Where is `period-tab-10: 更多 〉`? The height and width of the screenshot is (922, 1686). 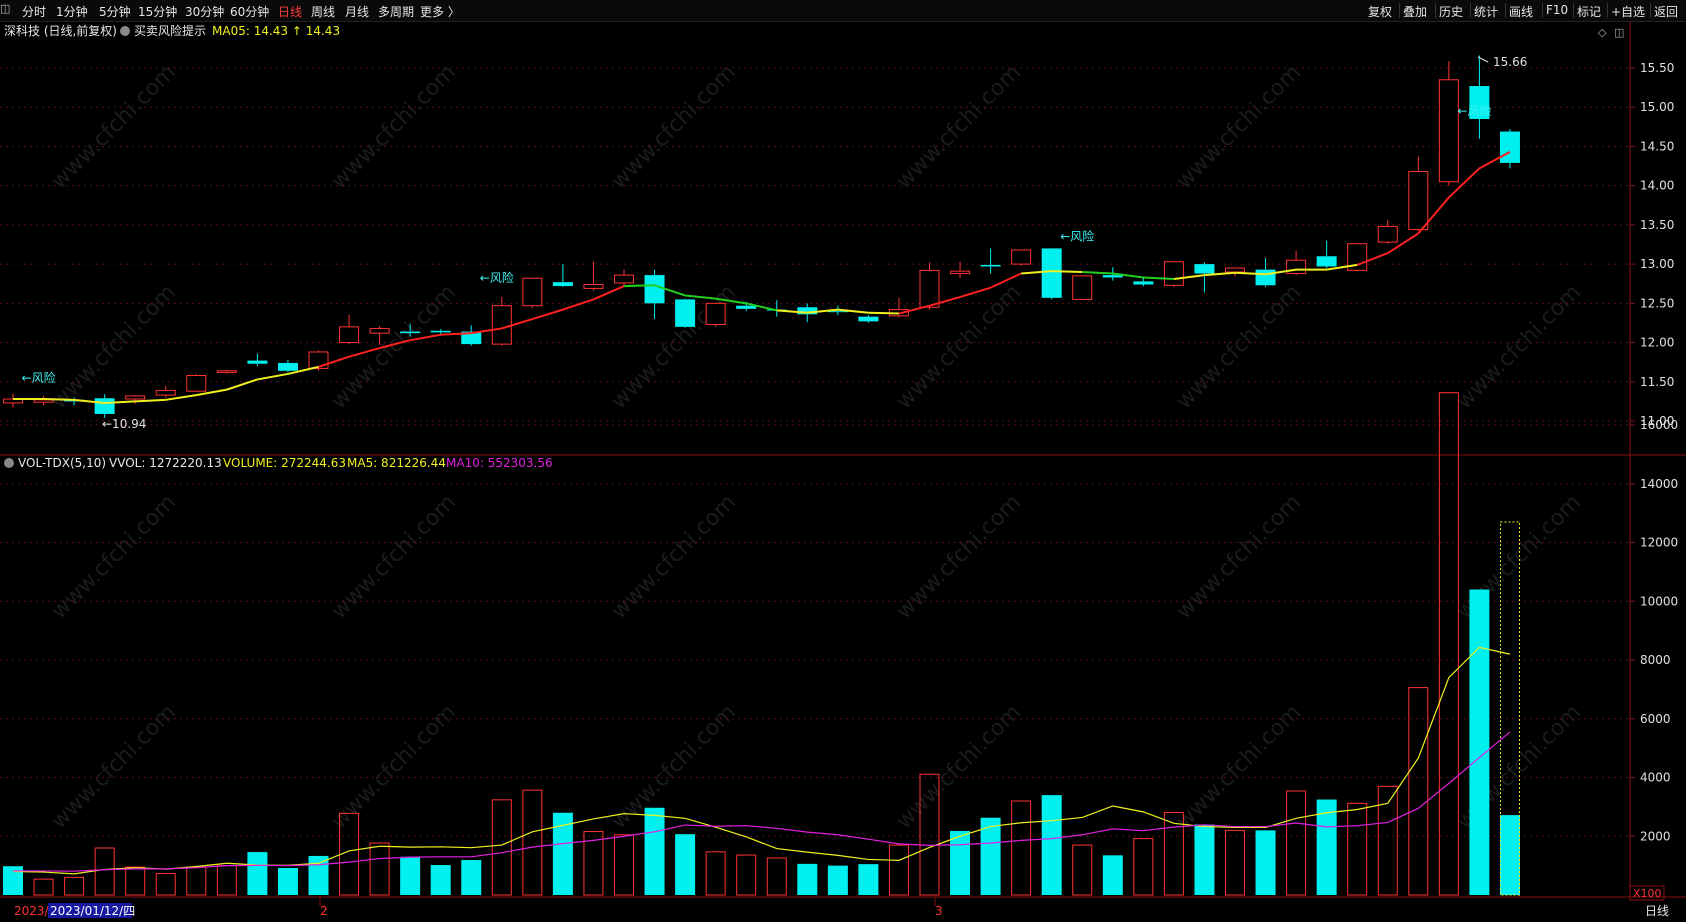 period-tab-10: 更多 〉 is located at coordinates (440, 12).